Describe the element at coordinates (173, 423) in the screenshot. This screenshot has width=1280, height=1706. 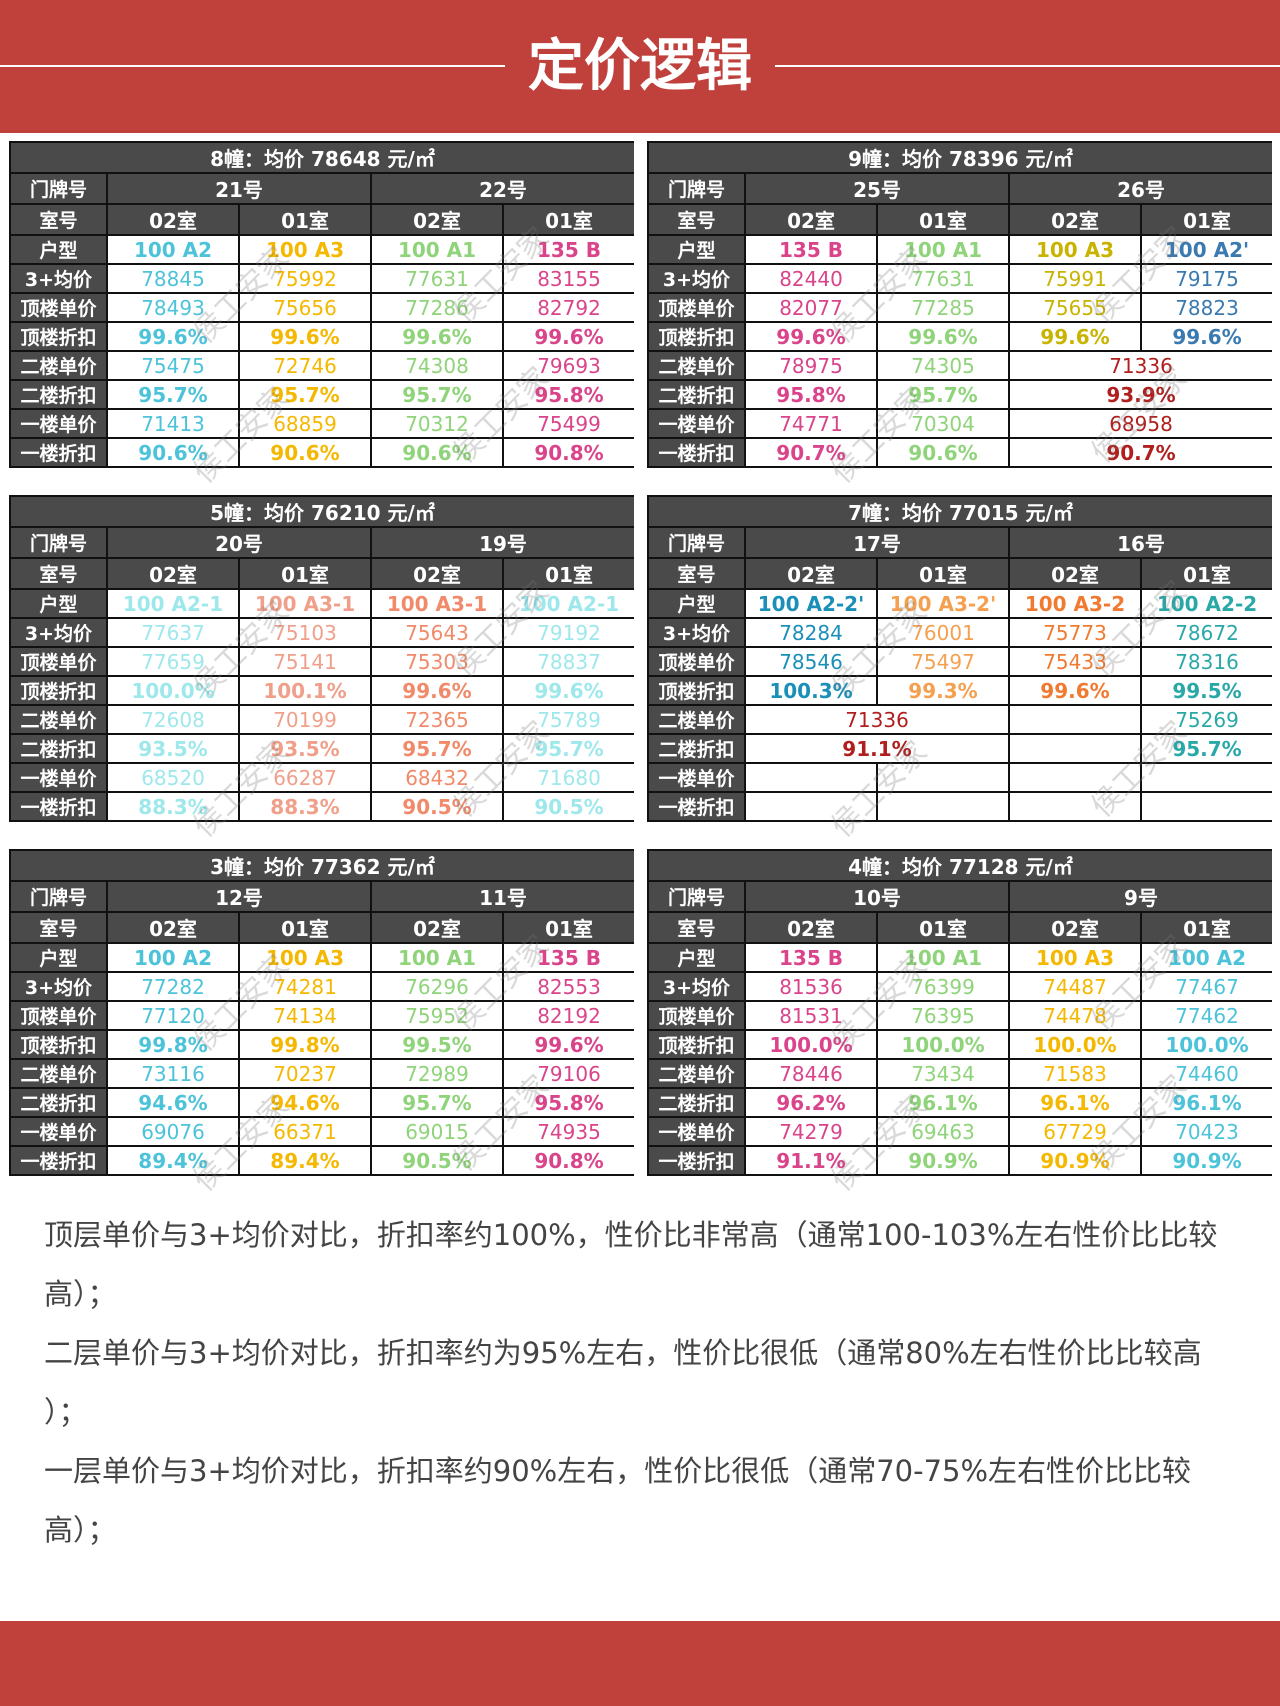
I see `cell: 71413` at that location.